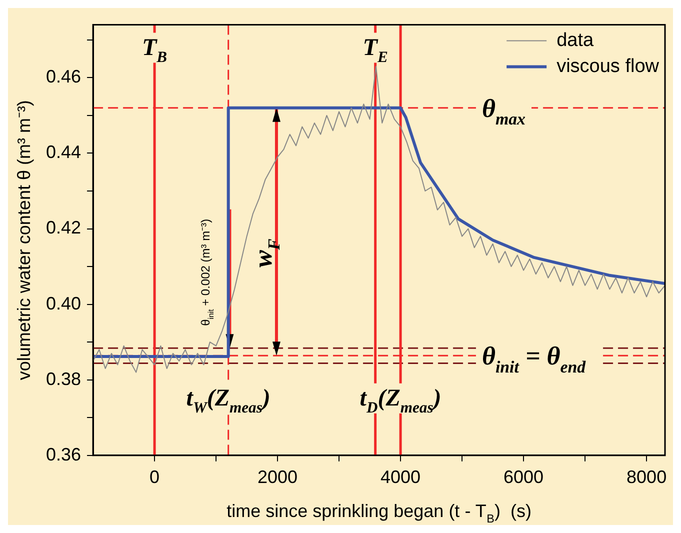 The width and height of the screenshot is (681, 533). Describe the element at coordinates (64, 454) in the screenshot. I see `y-tick-label: 0.36` at that location.